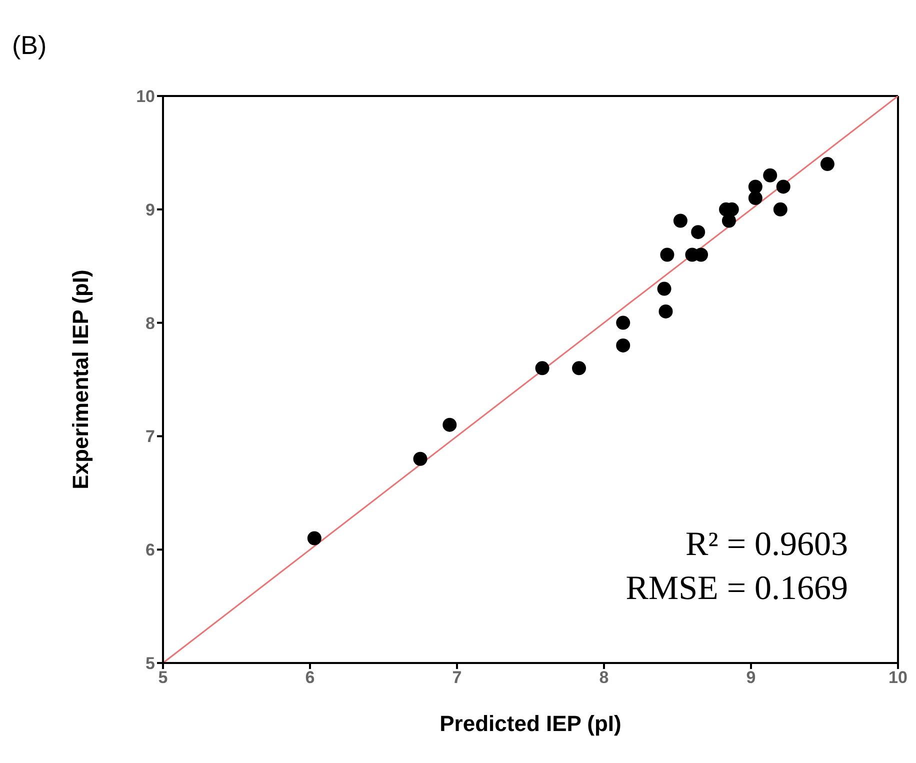 Image resolution: width=916 pixels, height=763 pixels. I want to click on text: (B), so click(29, 45).